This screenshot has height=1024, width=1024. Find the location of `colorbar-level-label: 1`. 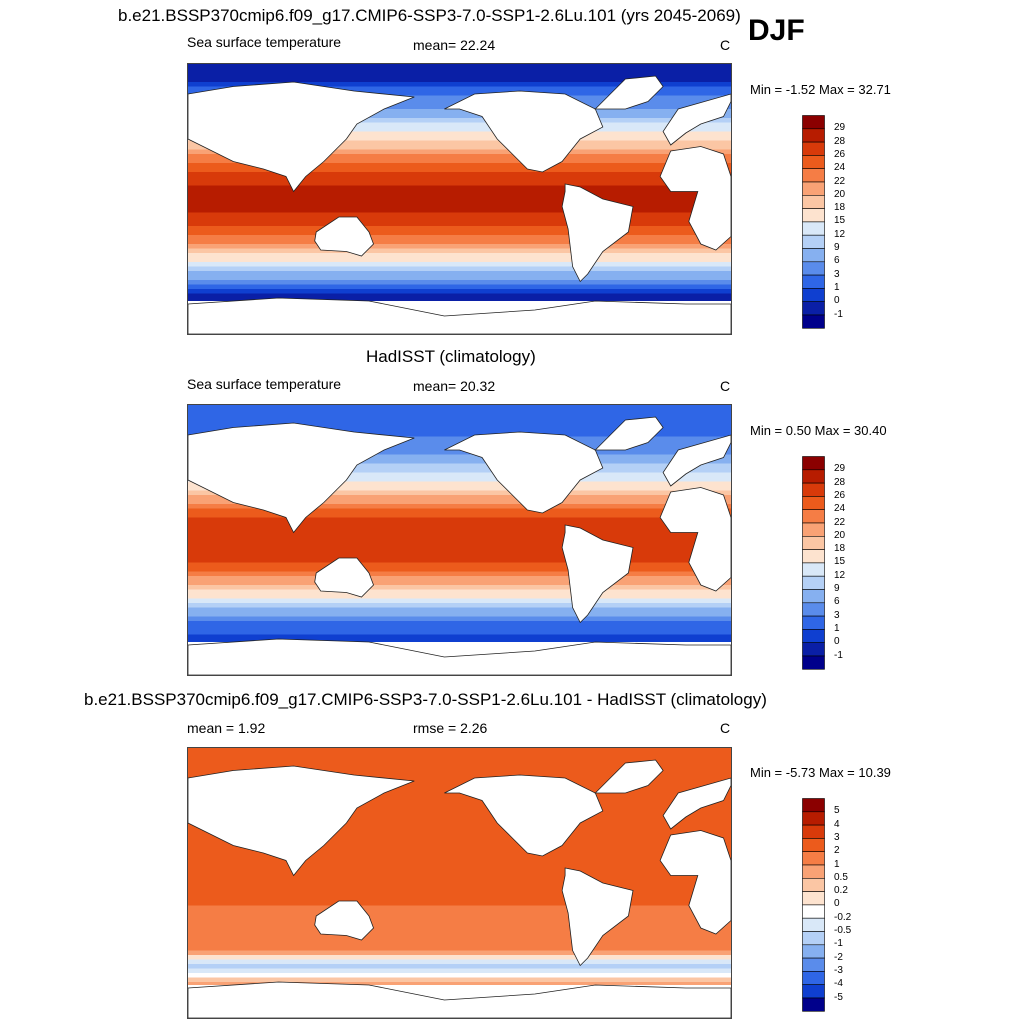

colorbar-level-label: 1 is located at coordinates (837, 628).